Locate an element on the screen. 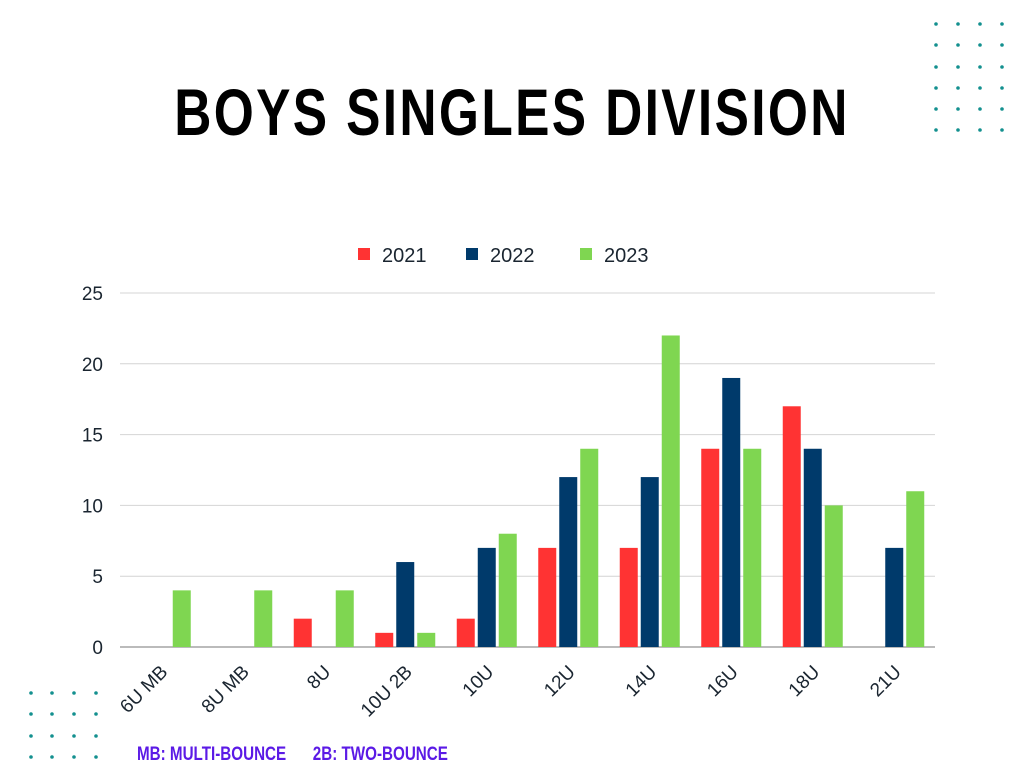 The height and width of the screenshot is (768, 1024). footnote: MB: MULTI-BOUNCE 2B: TWO-BOUNCE is located at coordinates (303, 755).